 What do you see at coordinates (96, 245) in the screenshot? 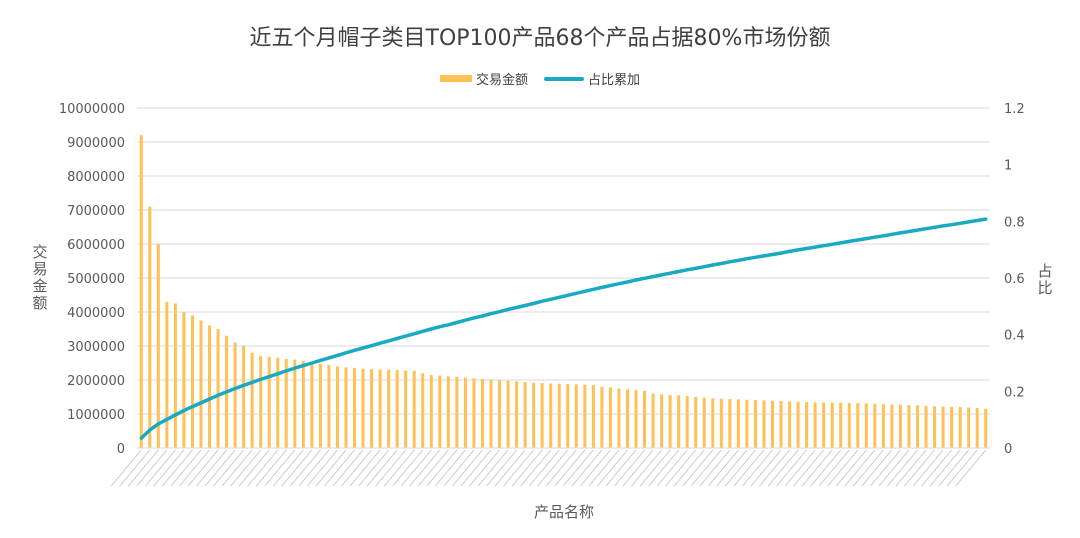
I see `y-tick-label: 6000000` at bounding box center [96, 245].